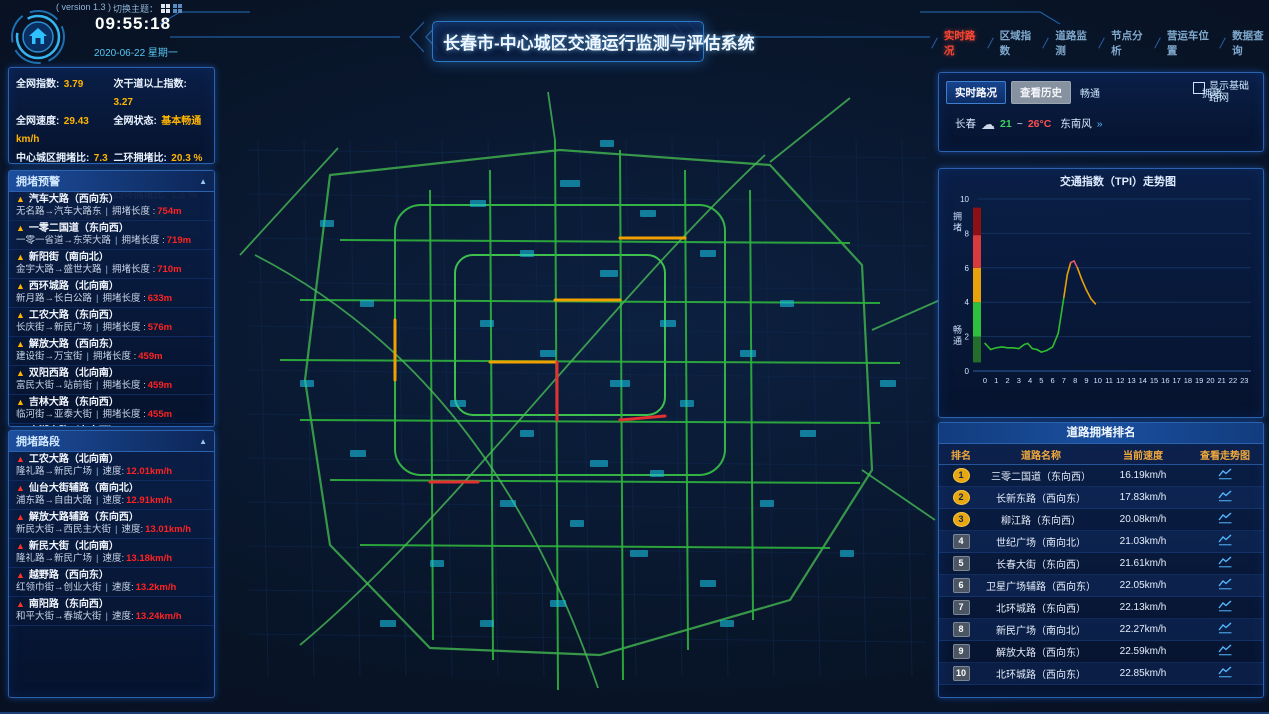 The image size is (1269, 714). Describe the element at coordinates (1041, 477) in the screenshot. I see `road-name: 三零二国道（东向西）` at that location.